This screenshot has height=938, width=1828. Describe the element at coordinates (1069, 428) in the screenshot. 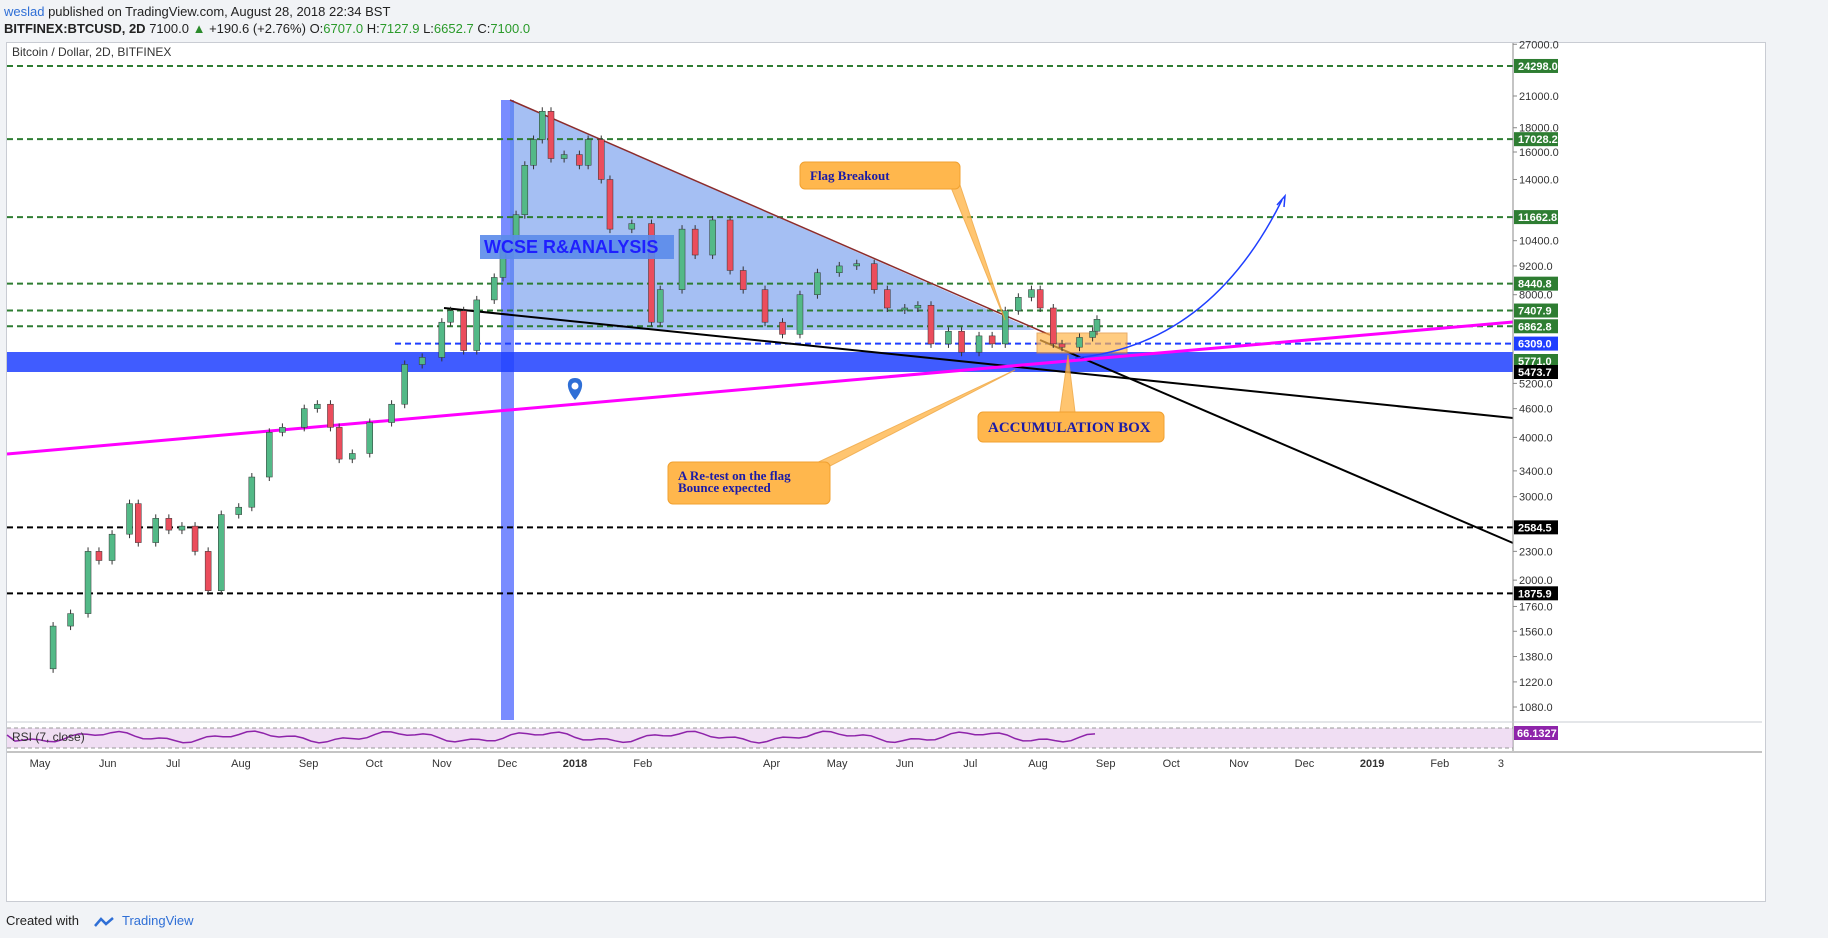

I see `accumulation-callout-text: ACCUMULATION BOX` at that location.